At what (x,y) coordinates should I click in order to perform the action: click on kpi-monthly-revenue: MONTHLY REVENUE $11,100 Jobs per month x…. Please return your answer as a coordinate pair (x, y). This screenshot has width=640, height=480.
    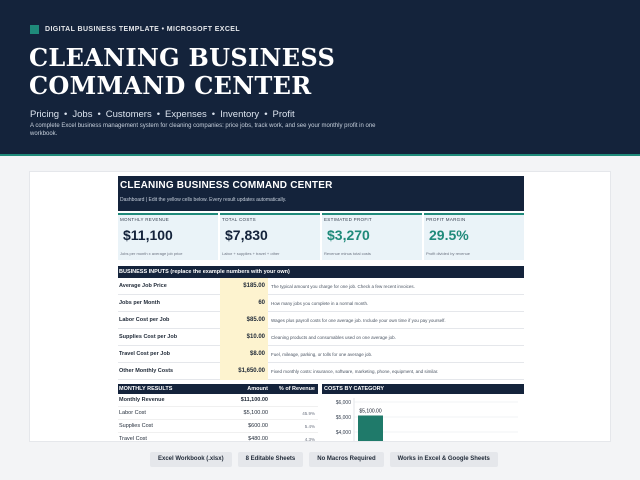
    Looking at the image, I should click on (168, 236).